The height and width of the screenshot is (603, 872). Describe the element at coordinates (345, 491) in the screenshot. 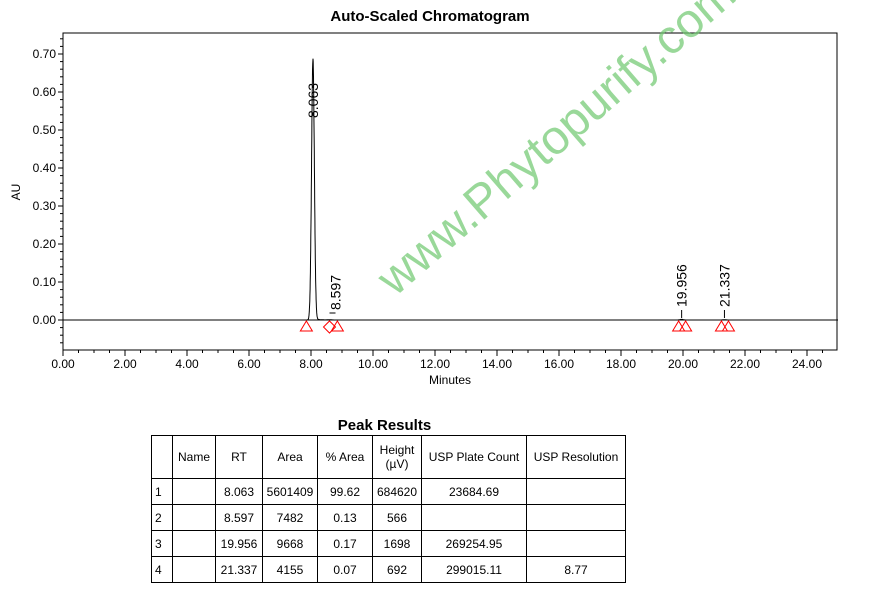

I see `table-cell: 99.62` at that location.